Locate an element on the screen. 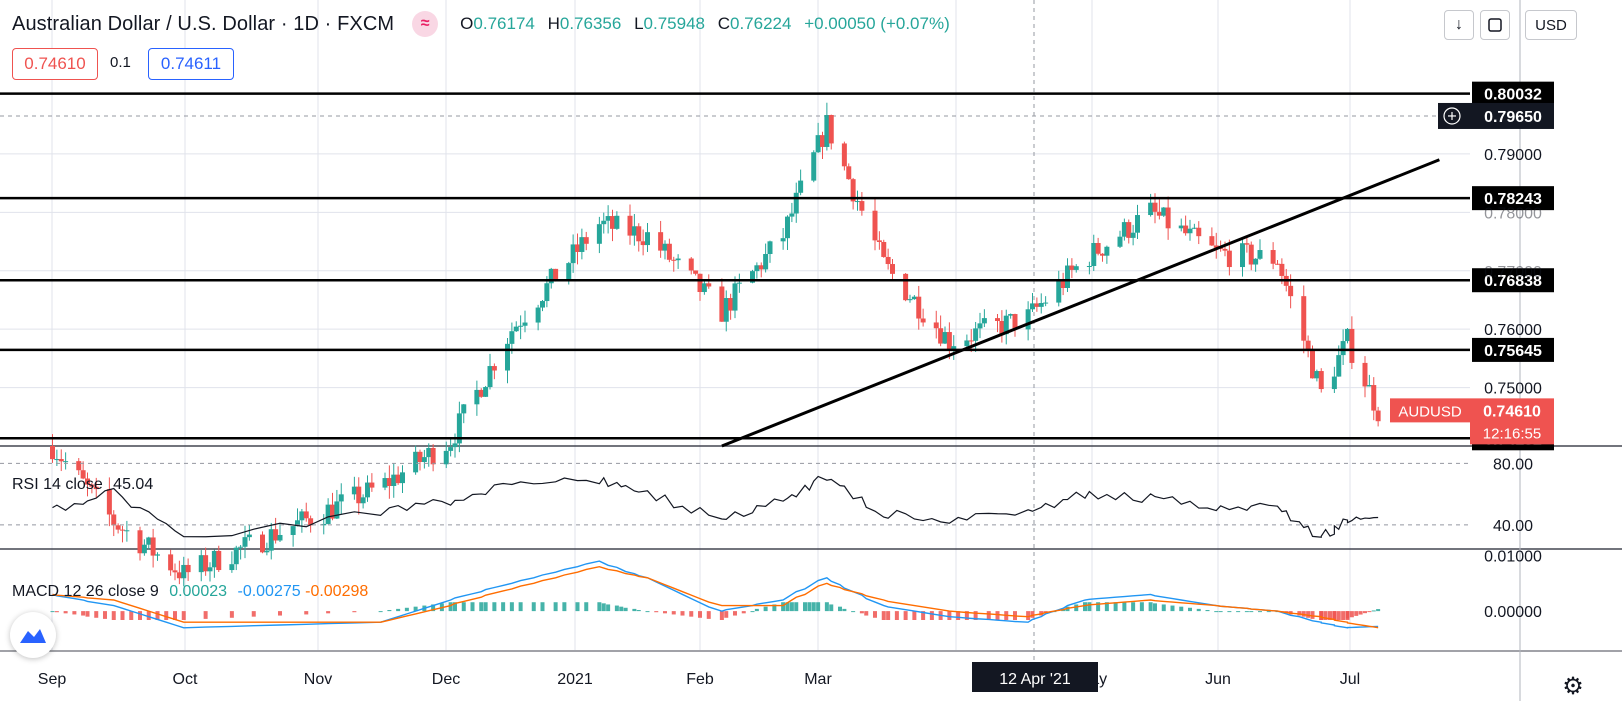 This screenshot has height=701, width=1622. settings-gear-icon: ⚙ is located at coordinates (1573, 686).